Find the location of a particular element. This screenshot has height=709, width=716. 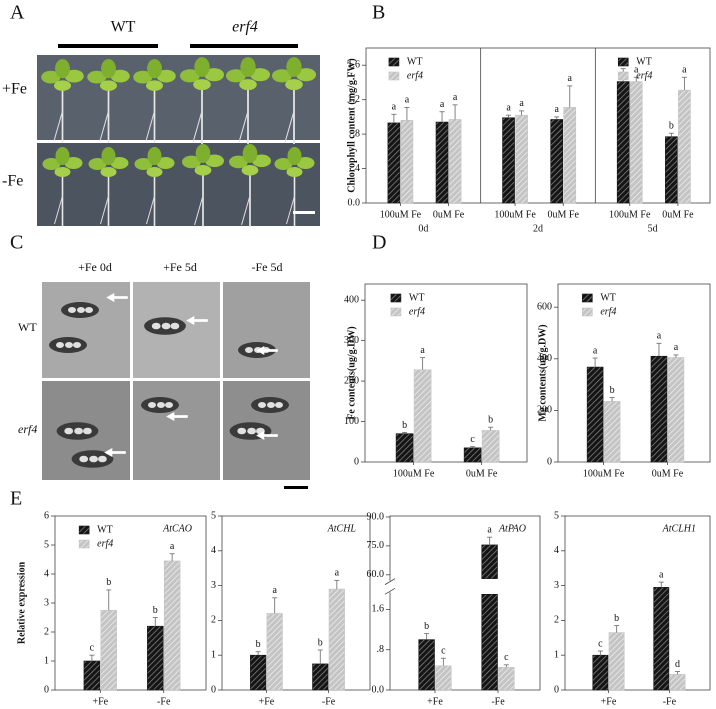

facet-label: 2d is located at coordinates (538, 228).